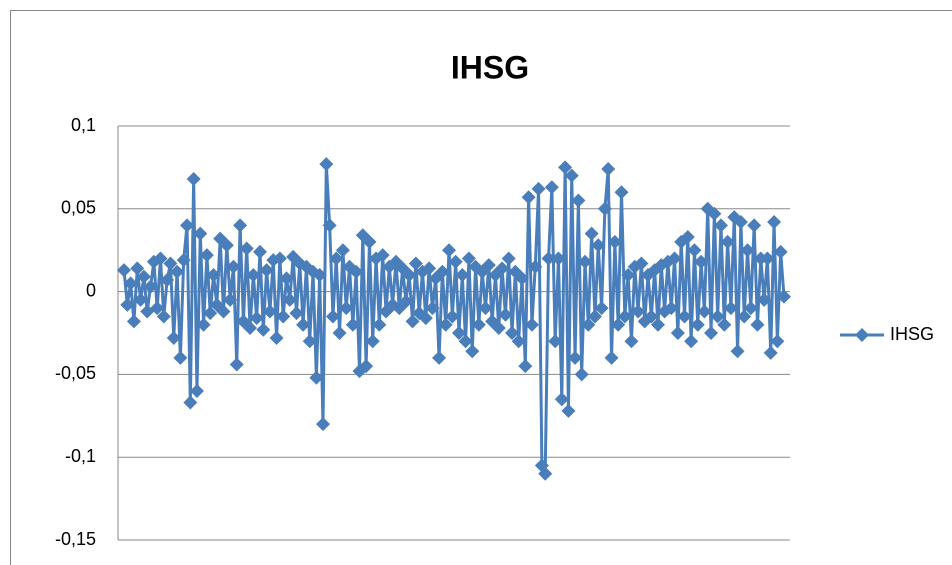 This screenshot has width=952, height=565. I want to click on y-tick-label: -0,1, so click(80, 456).